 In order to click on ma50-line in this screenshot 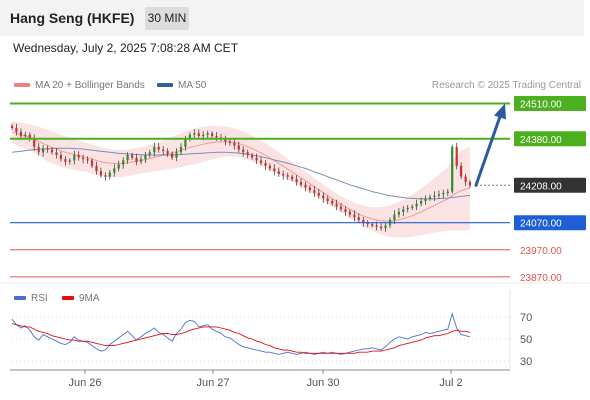, I will do `click(241, 173)`.